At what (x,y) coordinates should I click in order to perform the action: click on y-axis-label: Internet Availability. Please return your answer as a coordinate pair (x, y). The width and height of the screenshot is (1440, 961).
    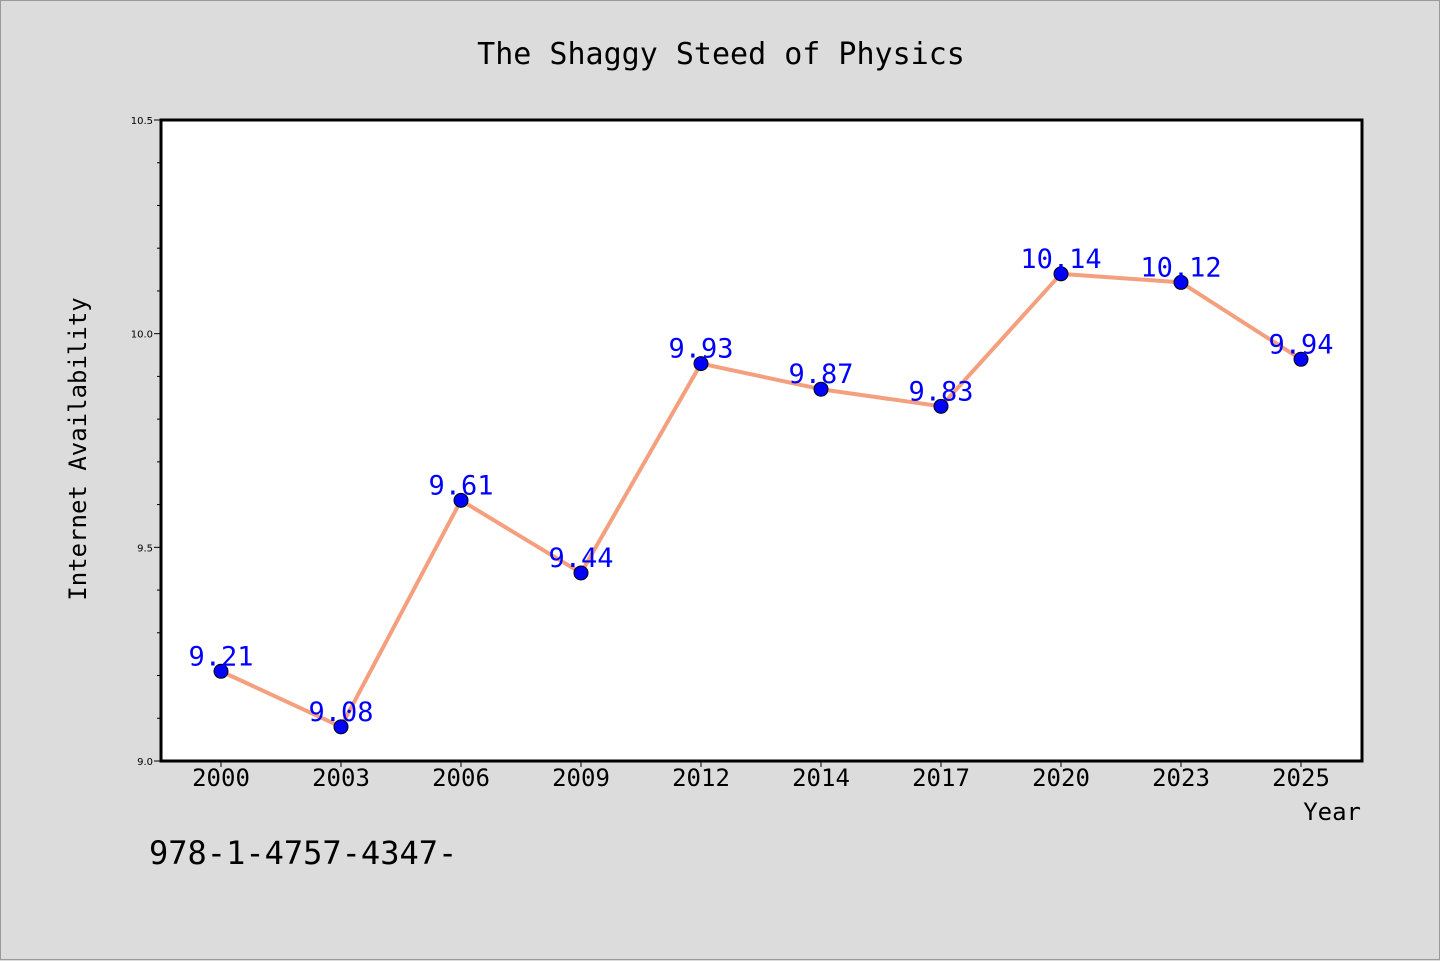
    Looking at the image, I should click on (78, 448).